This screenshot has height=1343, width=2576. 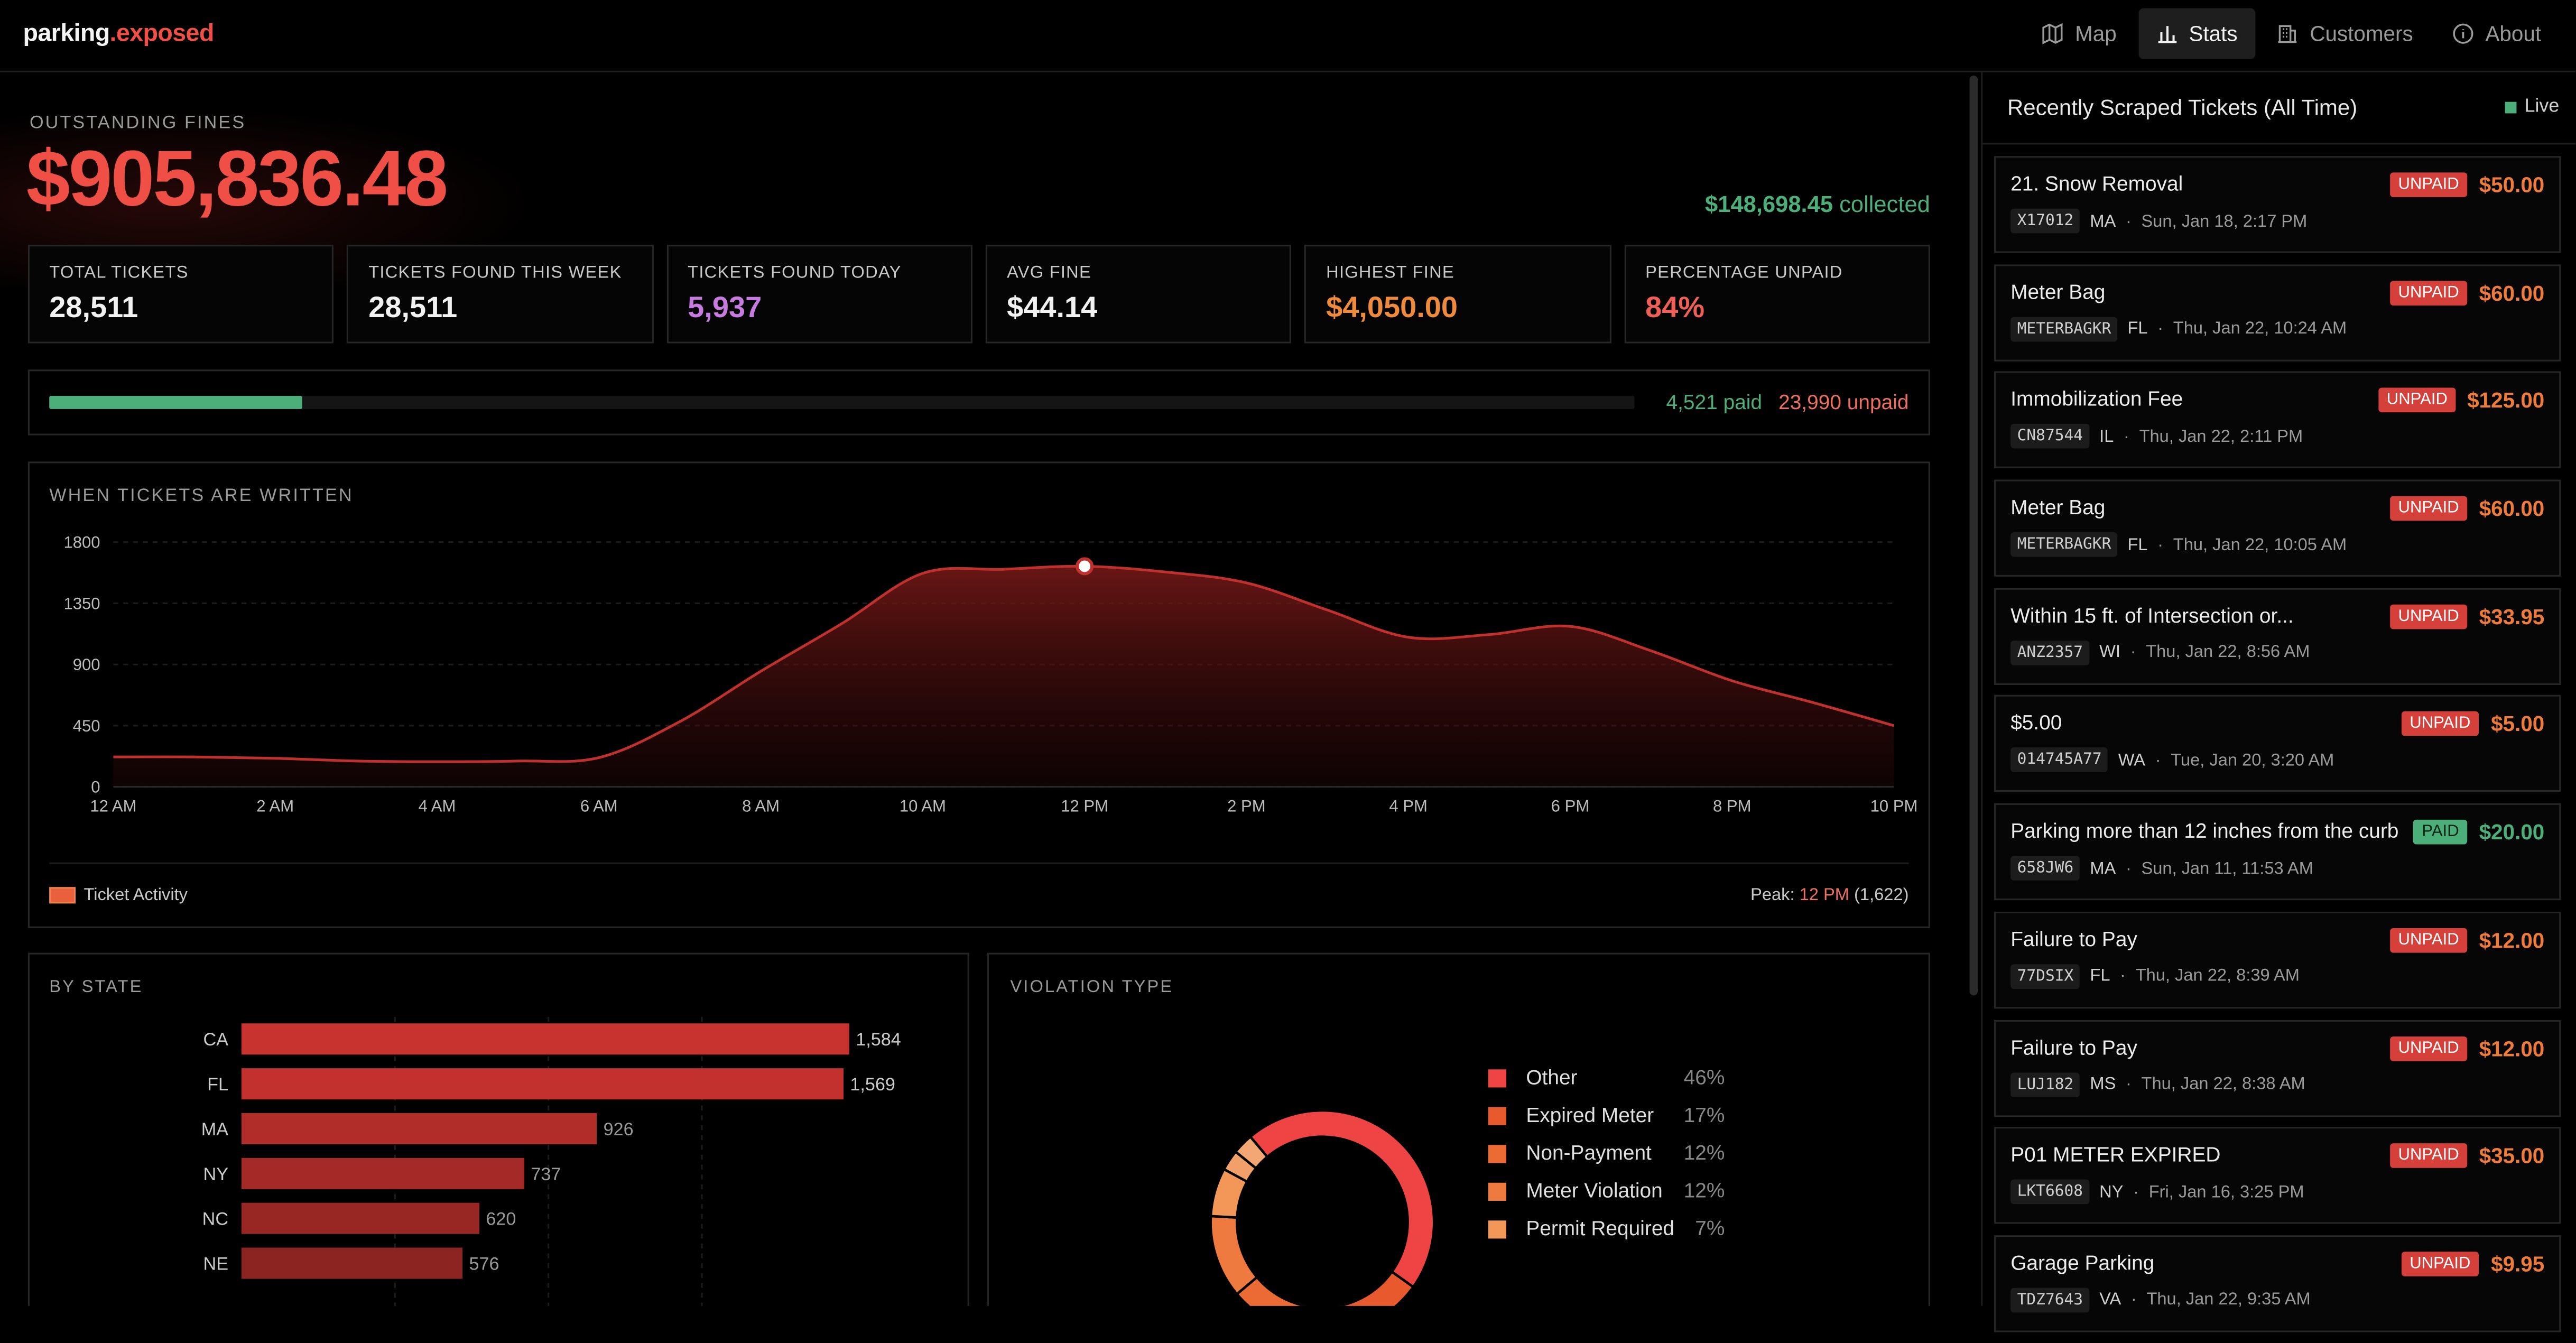 I want to click on ticket-meta: 014745A77 WA · Tue, Jan 20, 3:20 AM, so click(x=2172, y=760).